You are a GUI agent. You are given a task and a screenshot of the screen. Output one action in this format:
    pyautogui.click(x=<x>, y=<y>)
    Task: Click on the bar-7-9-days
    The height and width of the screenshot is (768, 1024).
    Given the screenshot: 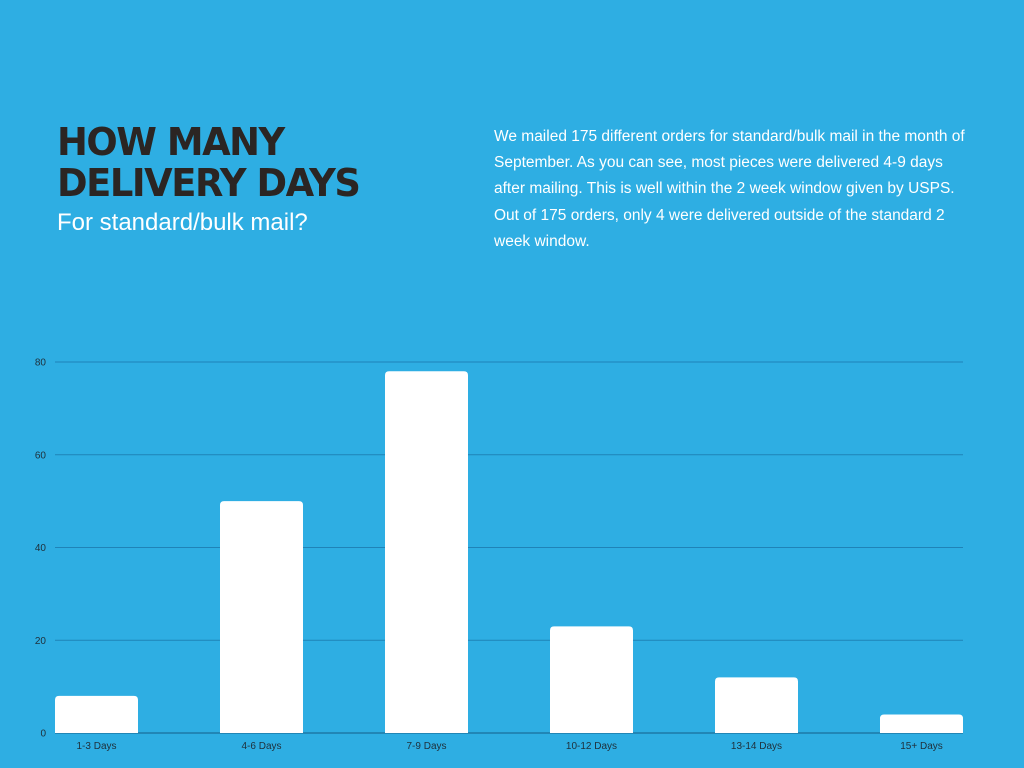 What is the action you would take?
    pyautogui.click(x=426, y=552)
    